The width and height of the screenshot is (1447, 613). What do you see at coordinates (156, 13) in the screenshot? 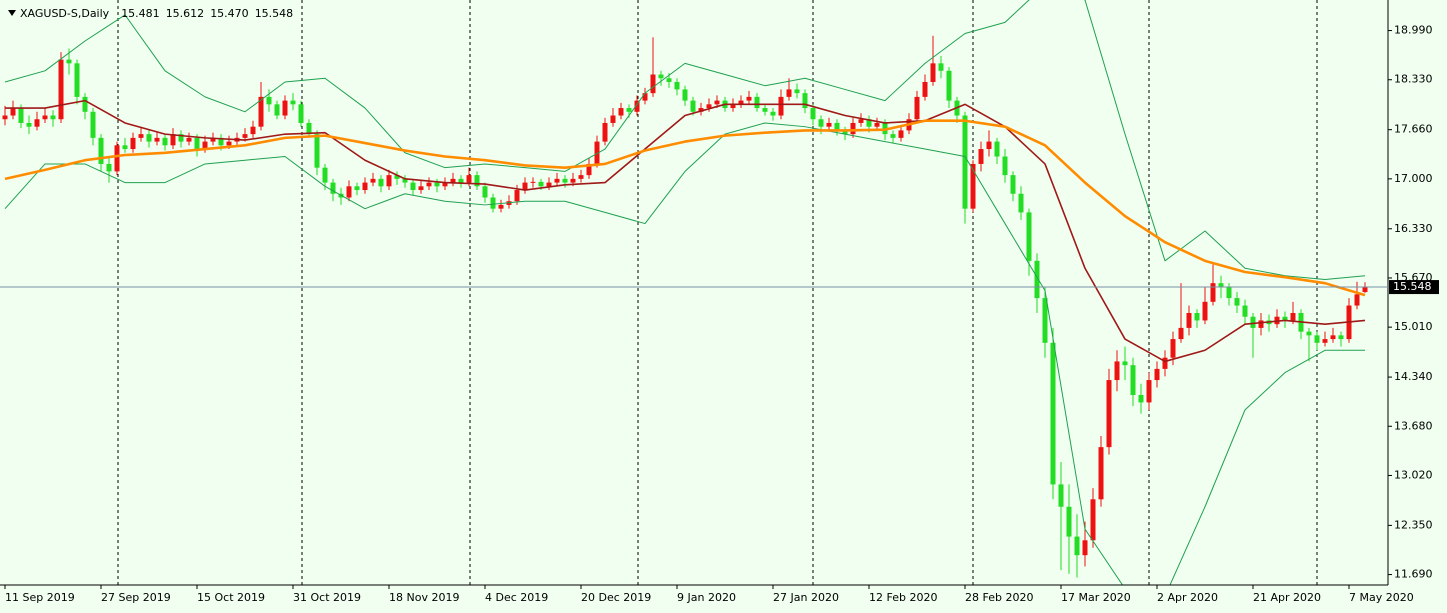
I see `header: XAGUSD-S,Daily 15.481 15.612 15.470 15.548` at bounding box center [156, 13].